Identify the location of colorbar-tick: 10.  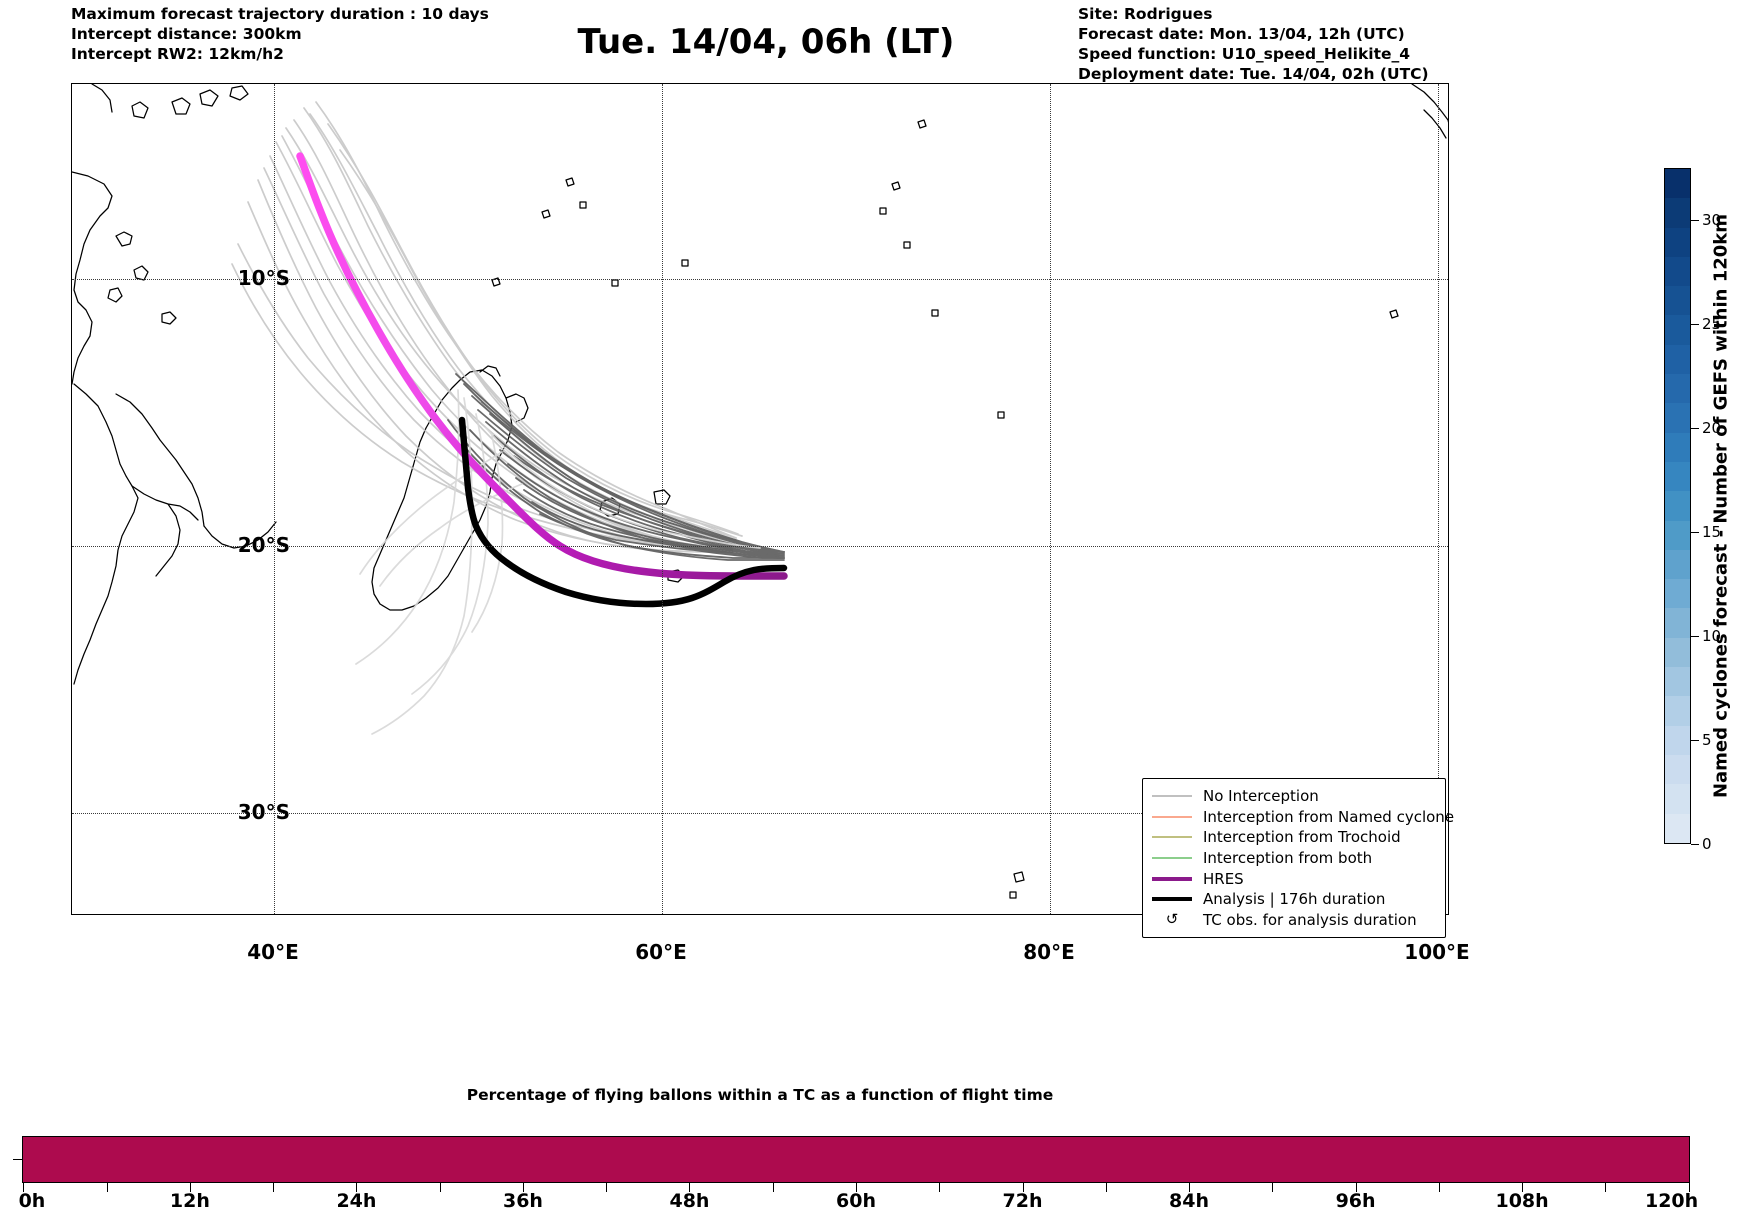
(1706, 636).